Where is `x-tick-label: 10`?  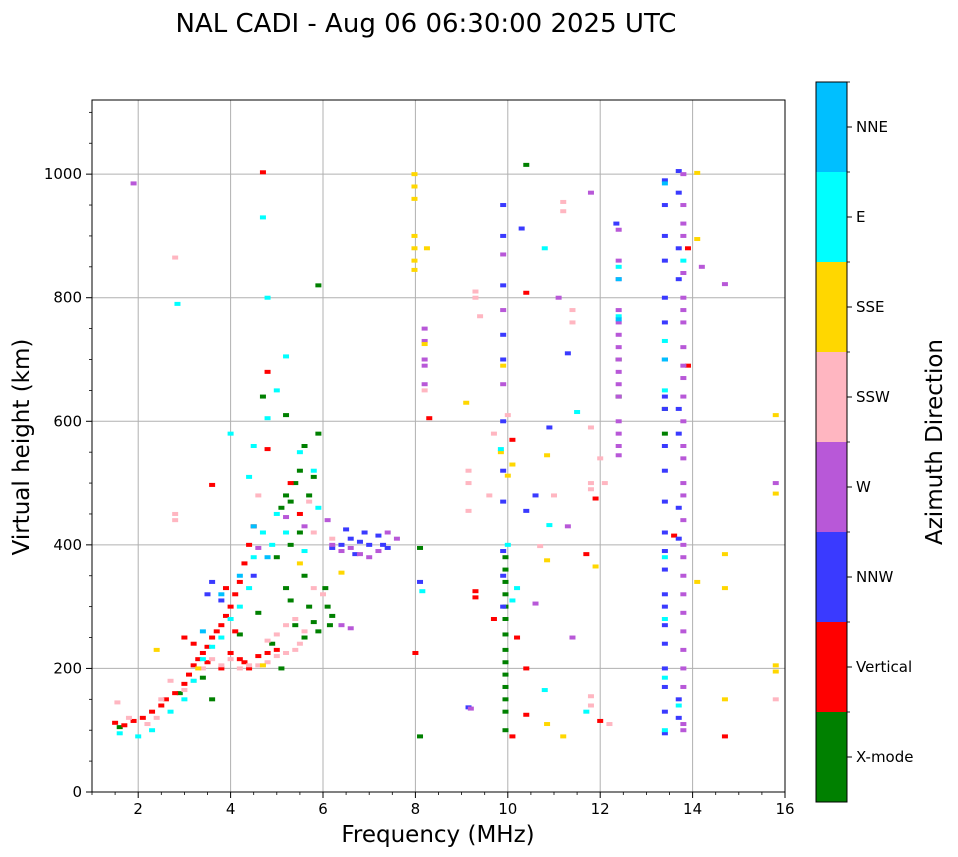 x-tick-label: 10 is located at coordinates (507, 809).